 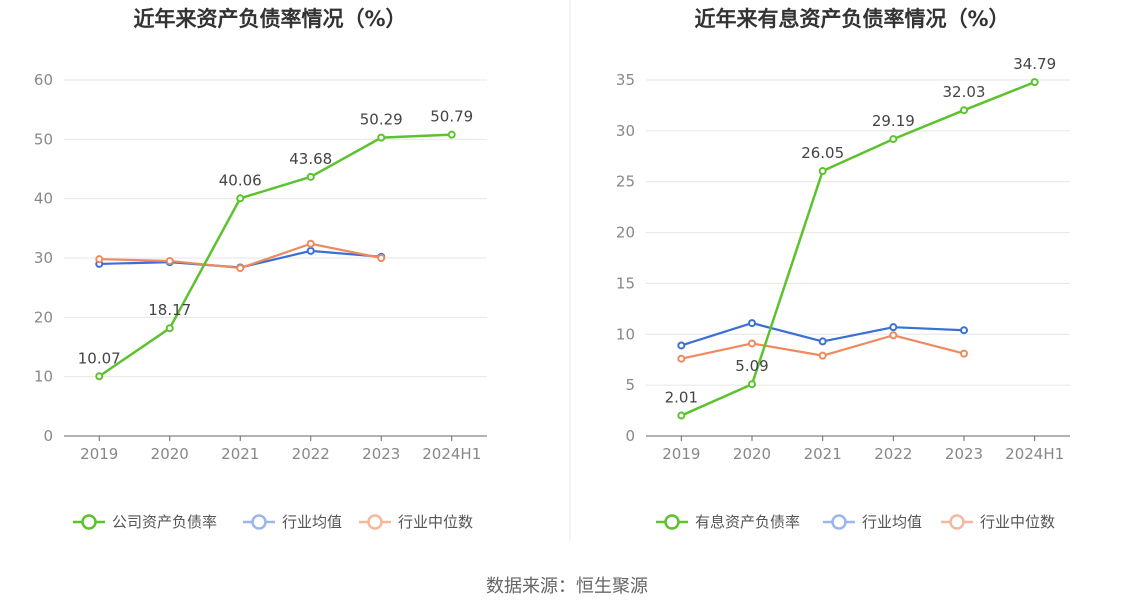 What do you see at coordinates (893, 121) in the screenshot?
I see `data-label: 29.19` at bounding box center [893, 121].